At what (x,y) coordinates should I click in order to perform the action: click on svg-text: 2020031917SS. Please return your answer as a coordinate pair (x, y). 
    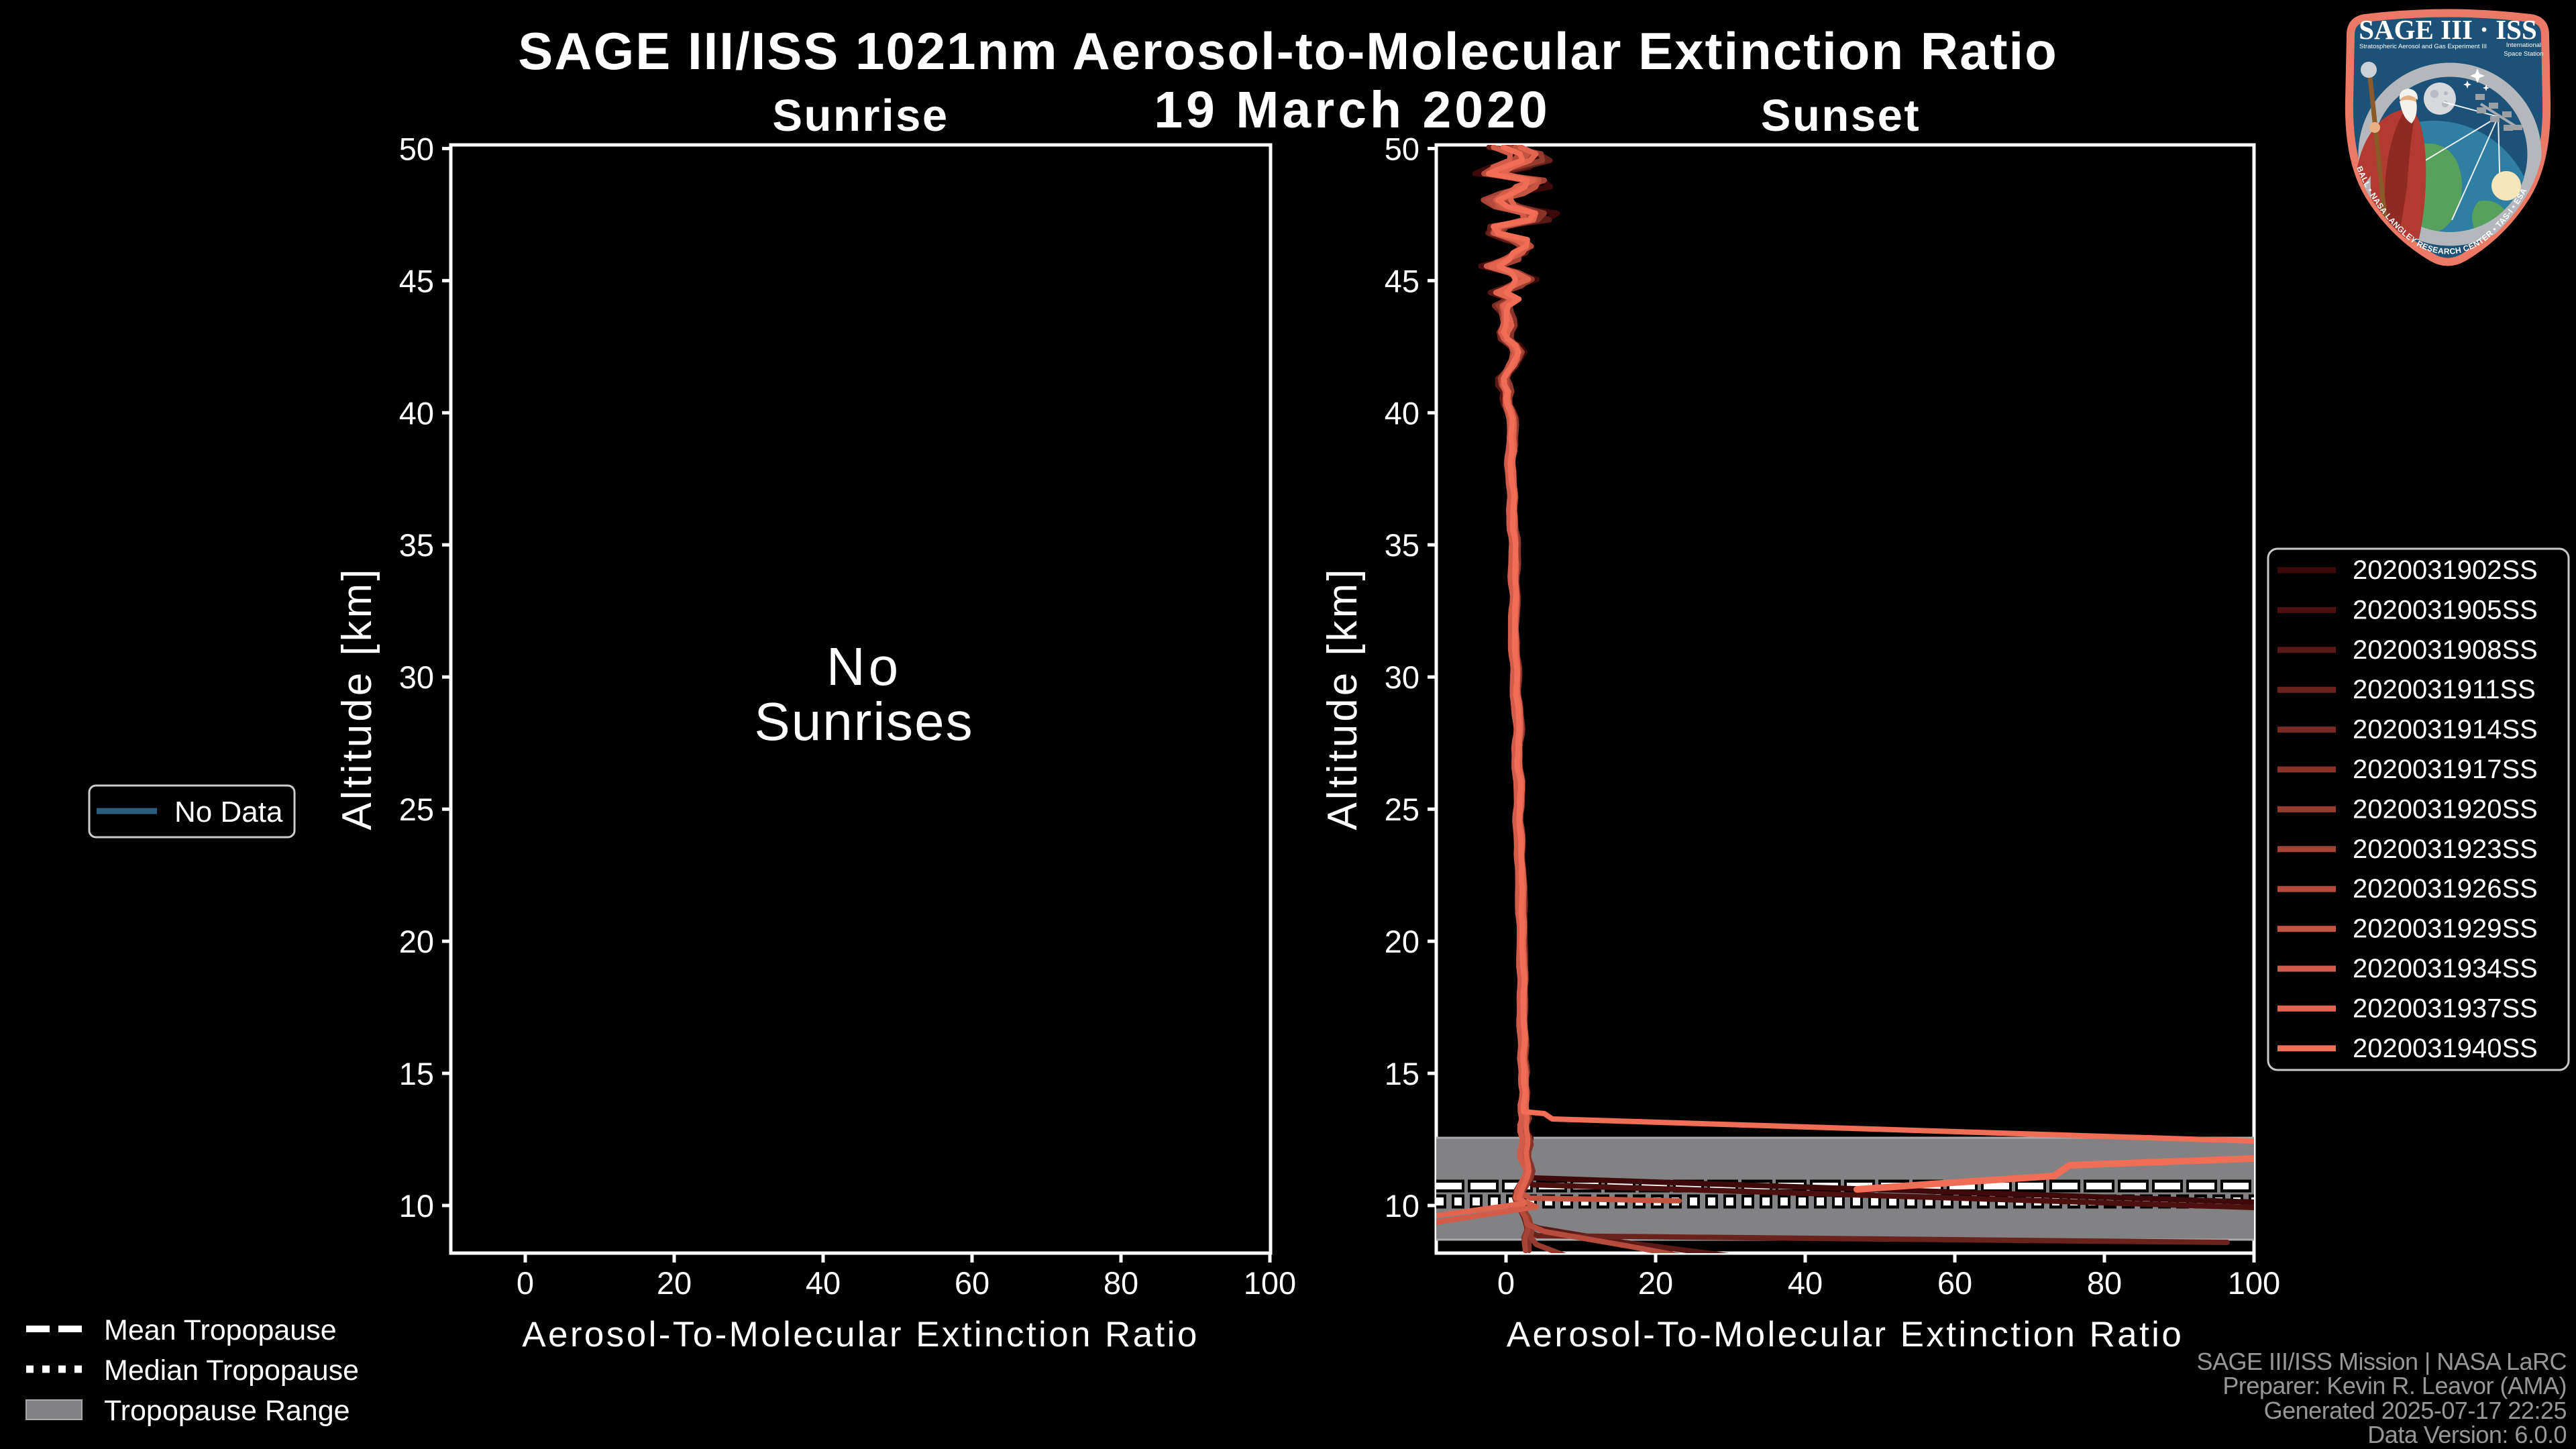
    Looking at the image, I should click on (2445, 769).